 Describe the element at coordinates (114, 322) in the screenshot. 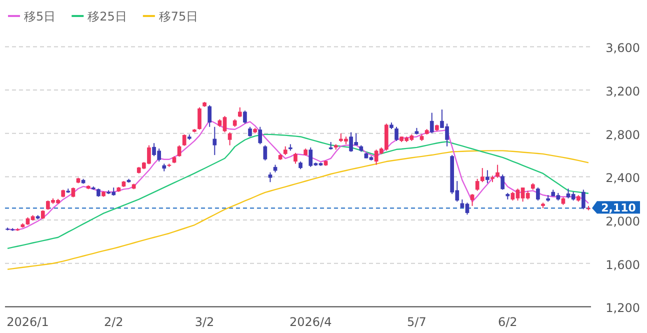

I see `x-tick-label: 2/2` at that location.